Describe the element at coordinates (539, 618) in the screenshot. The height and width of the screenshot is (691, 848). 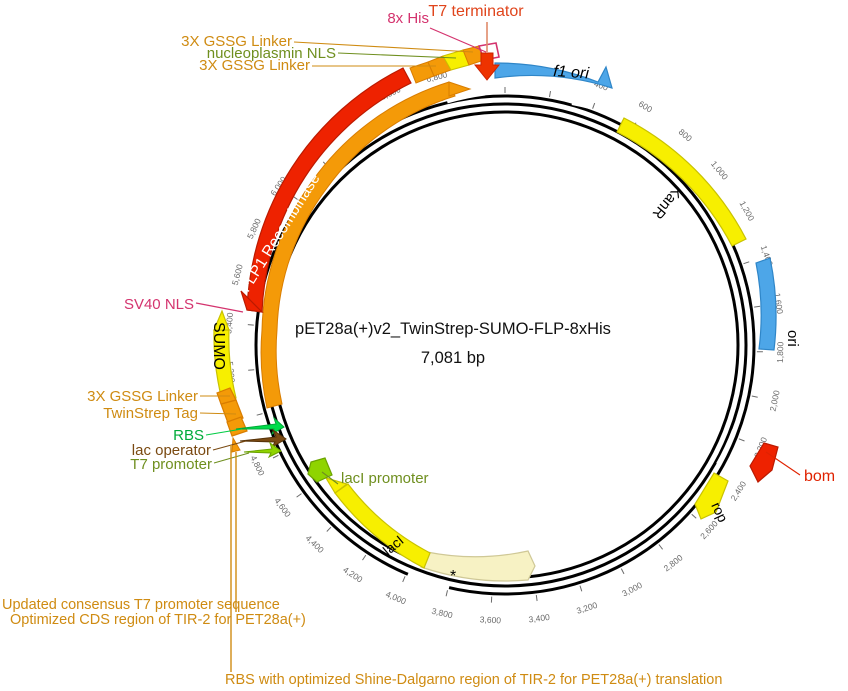
I see `tick-label: 3,400` at that location.